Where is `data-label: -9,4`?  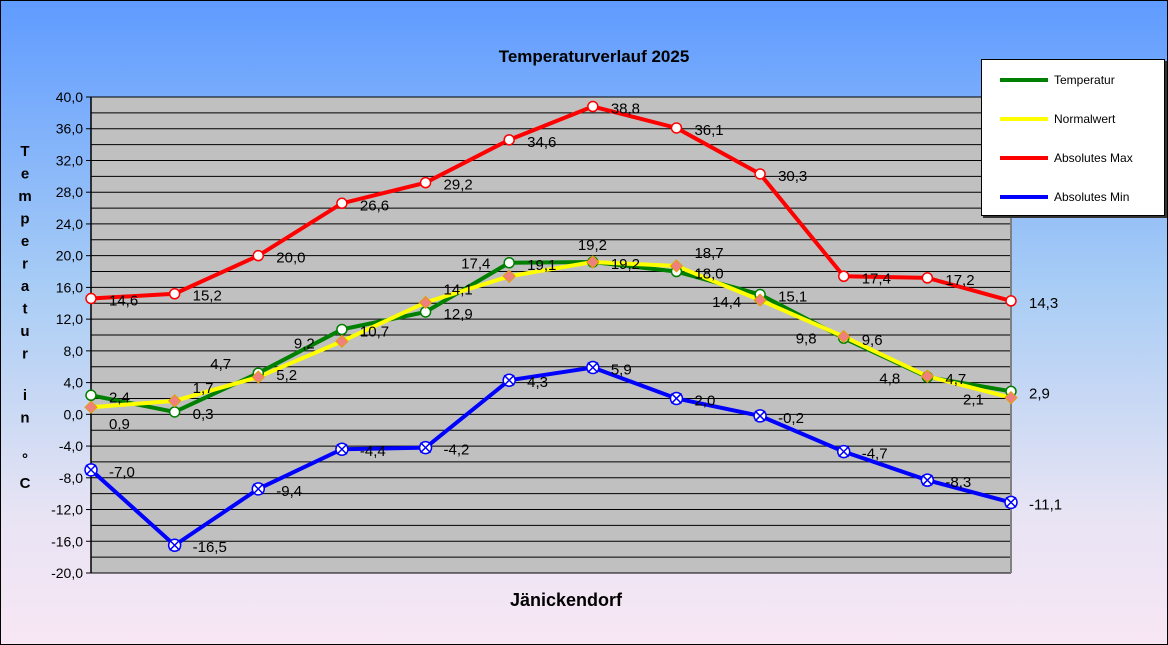
data-label: -9,4 is located at coordinates (289, 491).